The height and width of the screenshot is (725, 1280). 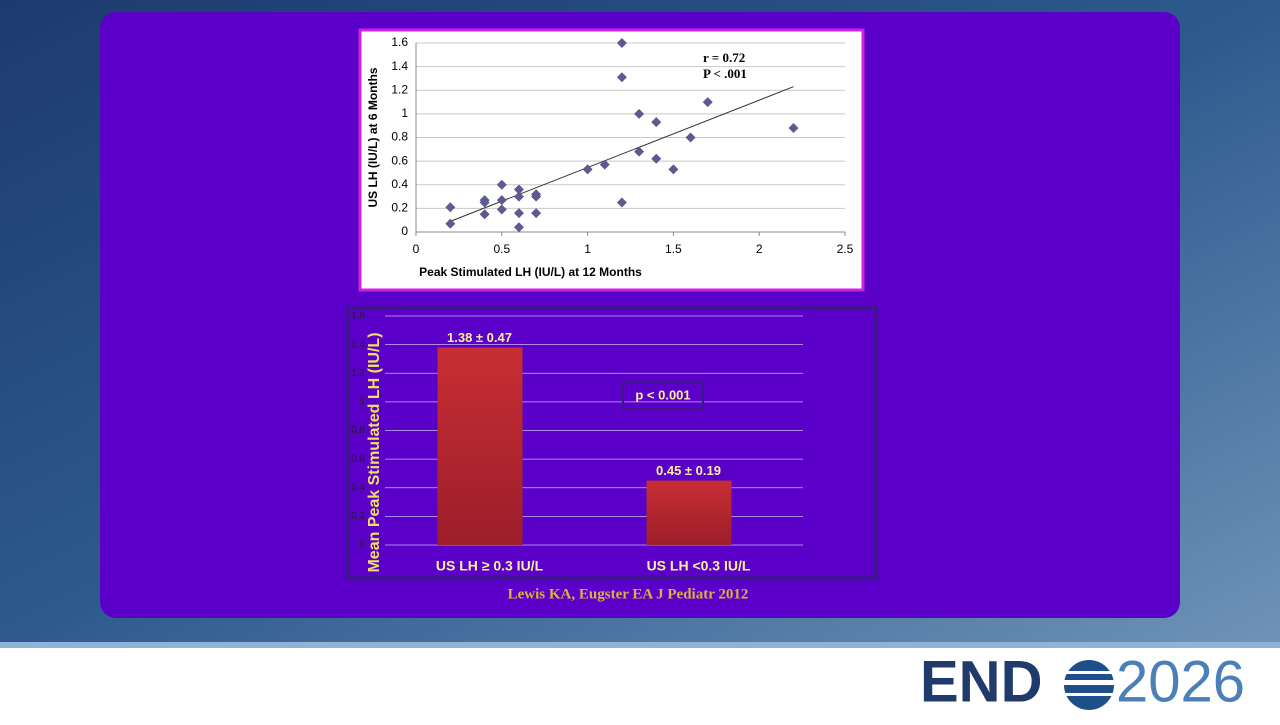 What do you see at coordinates (759, 249) in the screenshot?
I see `x-tick-label: 2` at bounding box center [759, 249].